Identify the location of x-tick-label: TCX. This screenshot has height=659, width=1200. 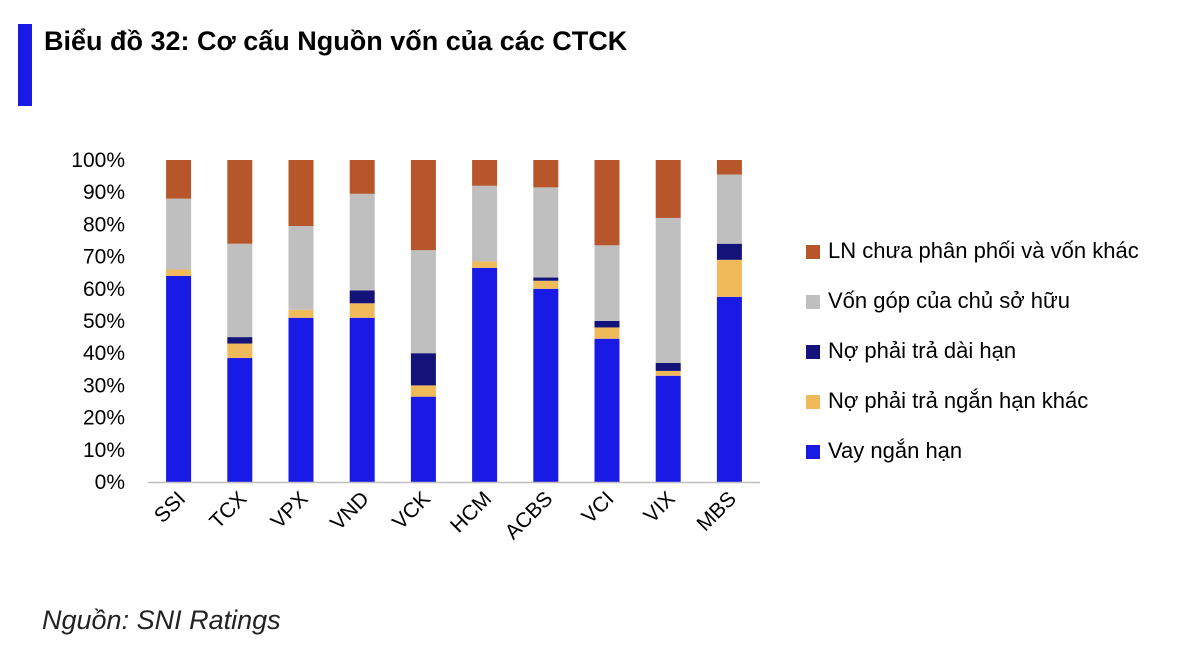
(228, 510).